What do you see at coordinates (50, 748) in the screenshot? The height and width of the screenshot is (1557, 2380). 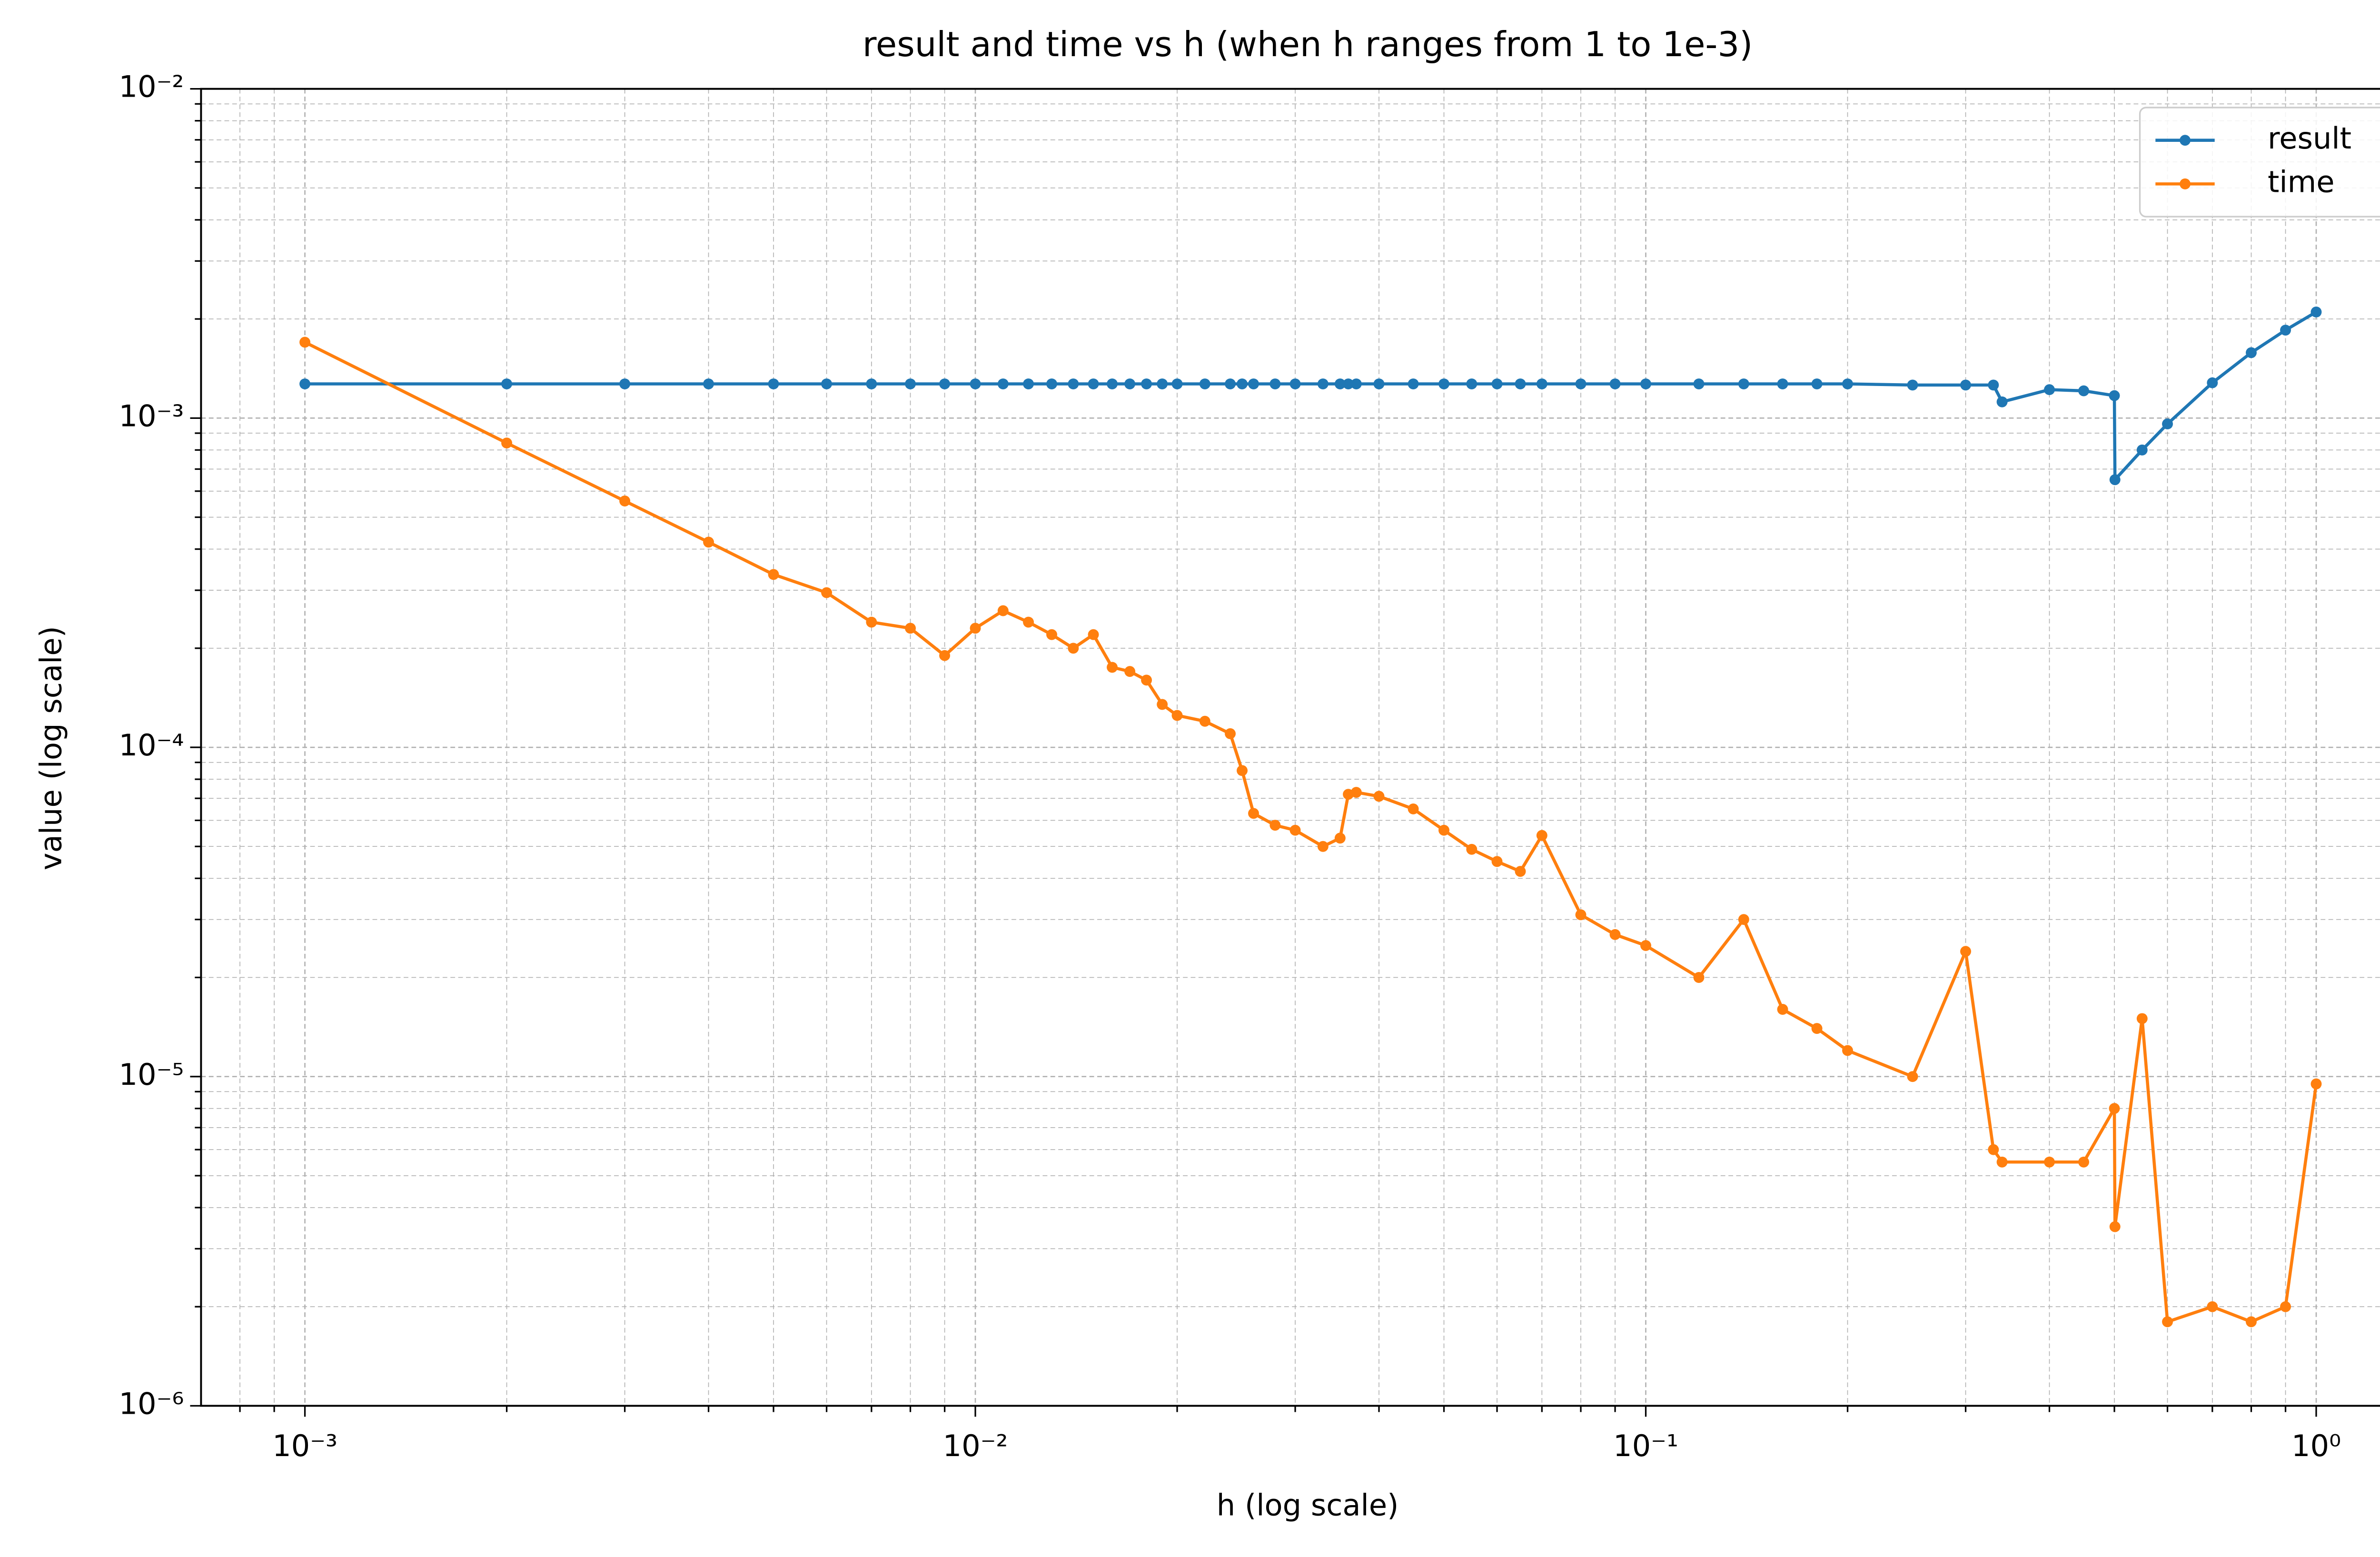 I see `y-axis-label: value (log scale)` at bounding box center [50, 748].